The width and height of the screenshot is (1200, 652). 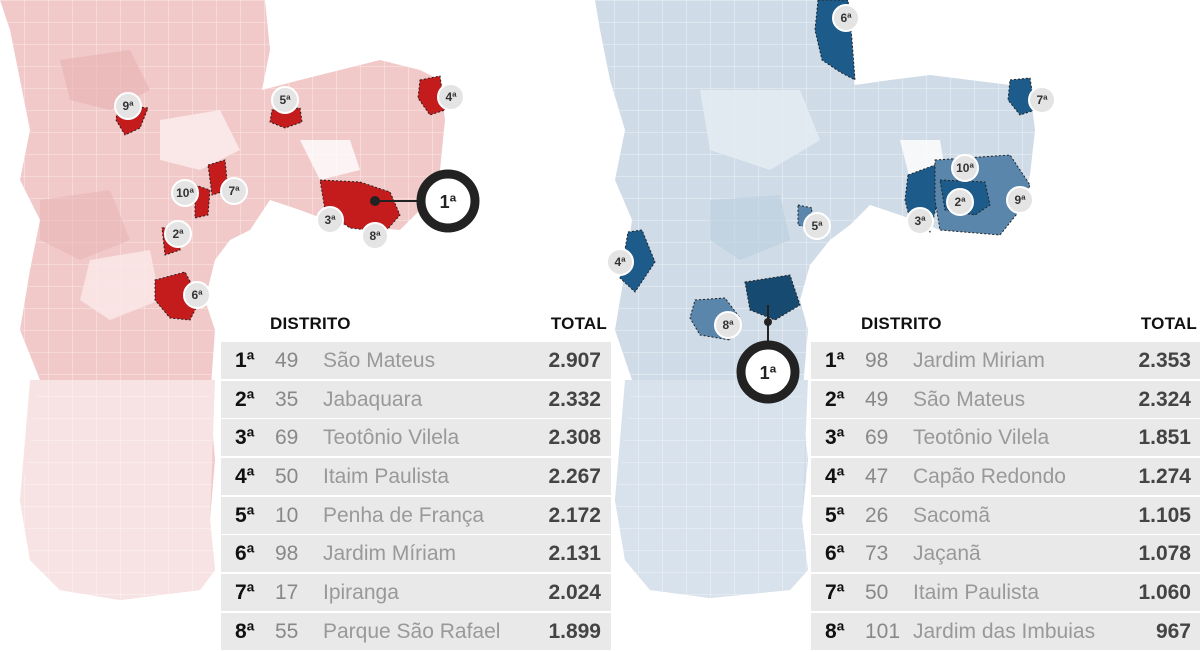 I want to click on district-name: Jabaquara, so click(x=373, y=399).